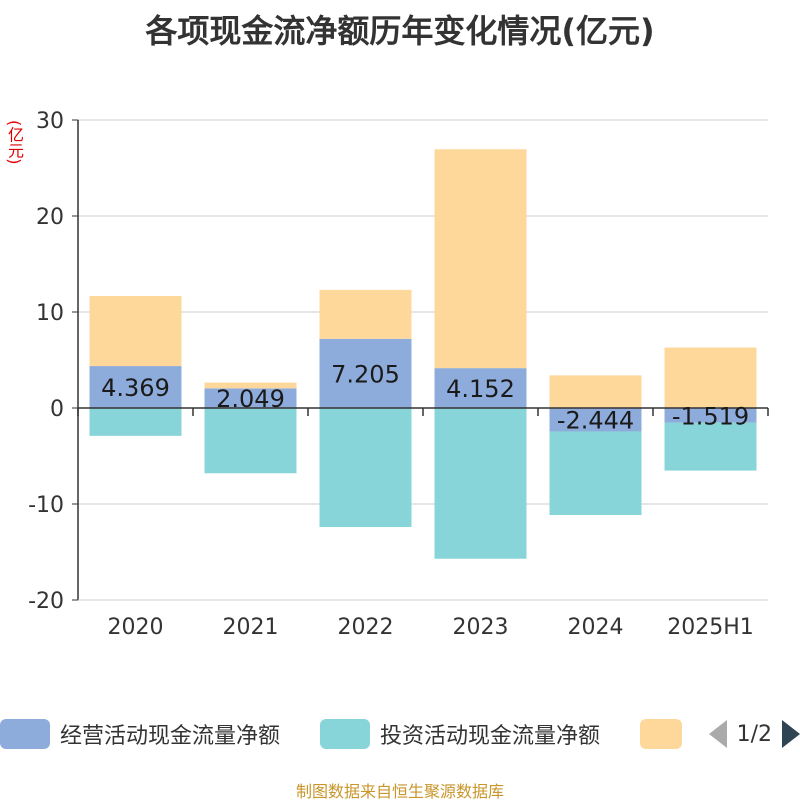 The image size is (800, 802). I want to click on legend-prev-page-icon, so click(717, 734).